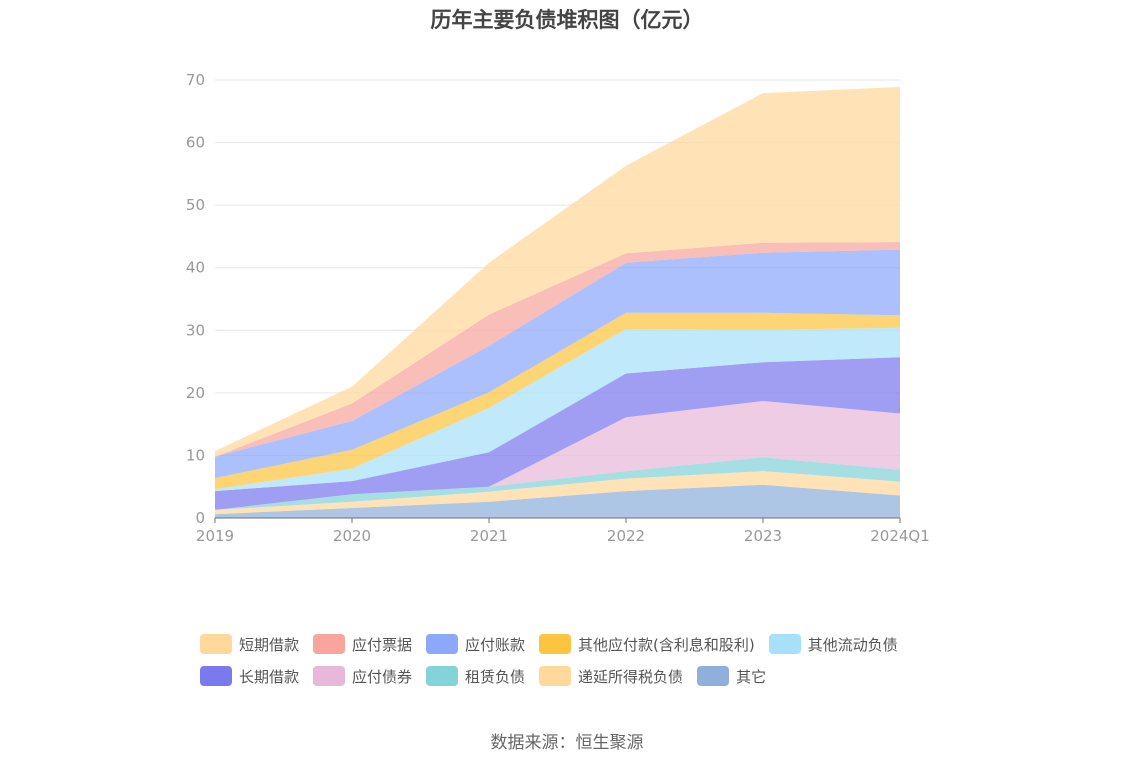 This screenshot has width=1134, height=766. What do you see at coordinates (215, 536) in the screenshot?
I see `x-tick-label: 2019` at bounding box center [215, 536].